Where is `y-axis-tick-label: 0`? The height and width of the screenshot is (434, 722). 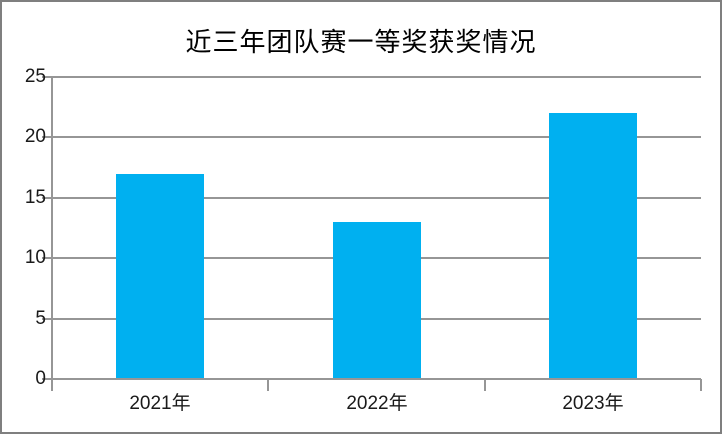 y-axis-tick-label: 0 is located at coordinates (40, 378).